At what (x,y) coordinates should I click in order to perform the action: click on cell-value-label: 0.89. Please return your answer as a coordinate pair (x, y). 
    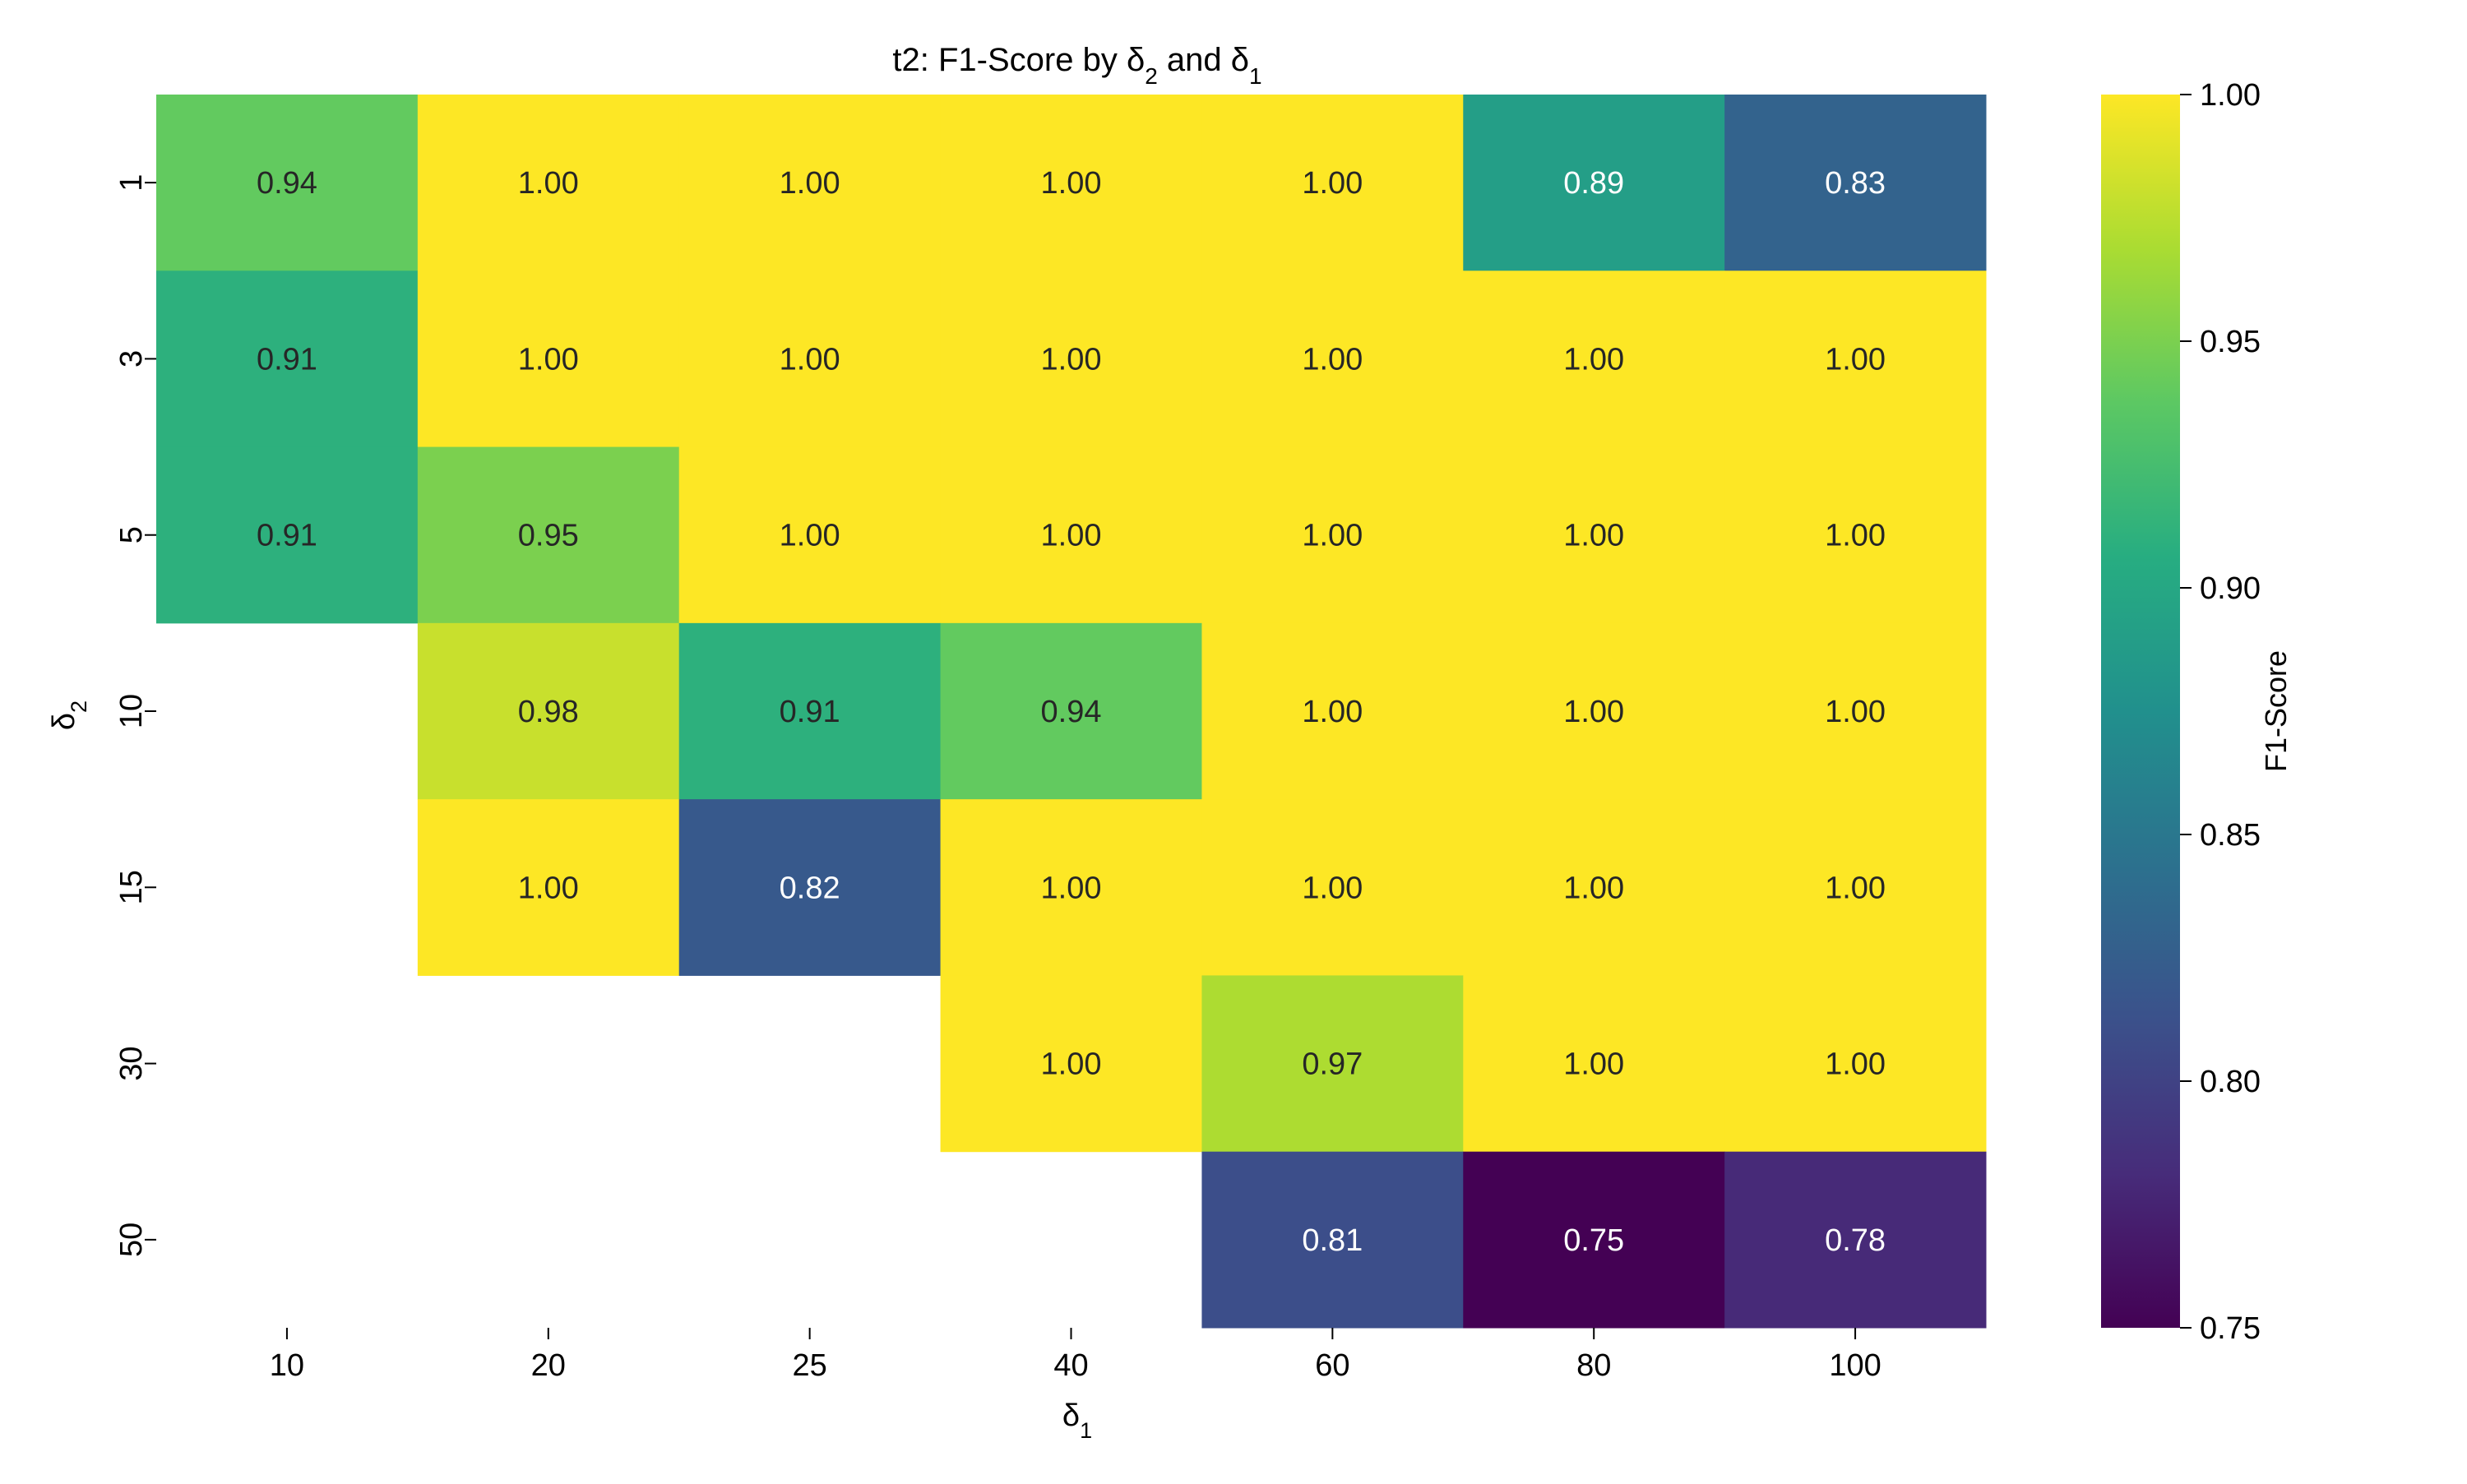
    Looking at the image, I should click on (1593, 183).